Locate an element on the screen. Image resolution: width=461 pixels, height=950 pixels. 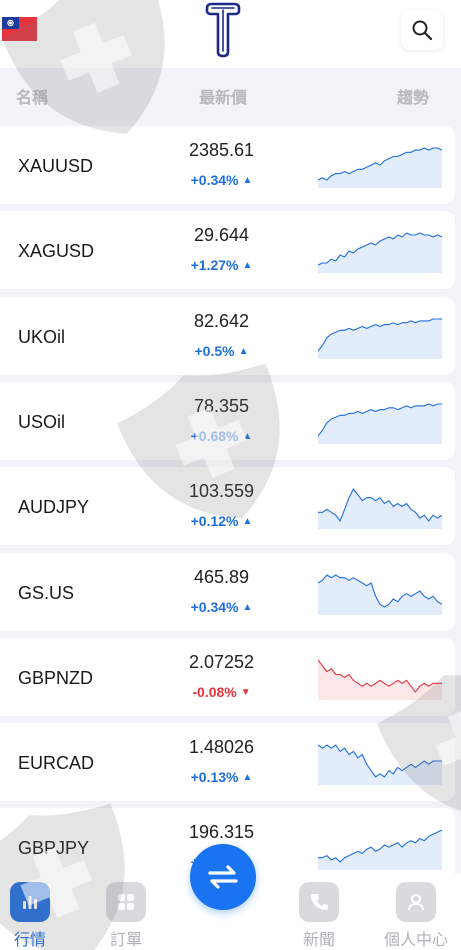
quote-price: 82.642 is located at coordinates (221, 320).